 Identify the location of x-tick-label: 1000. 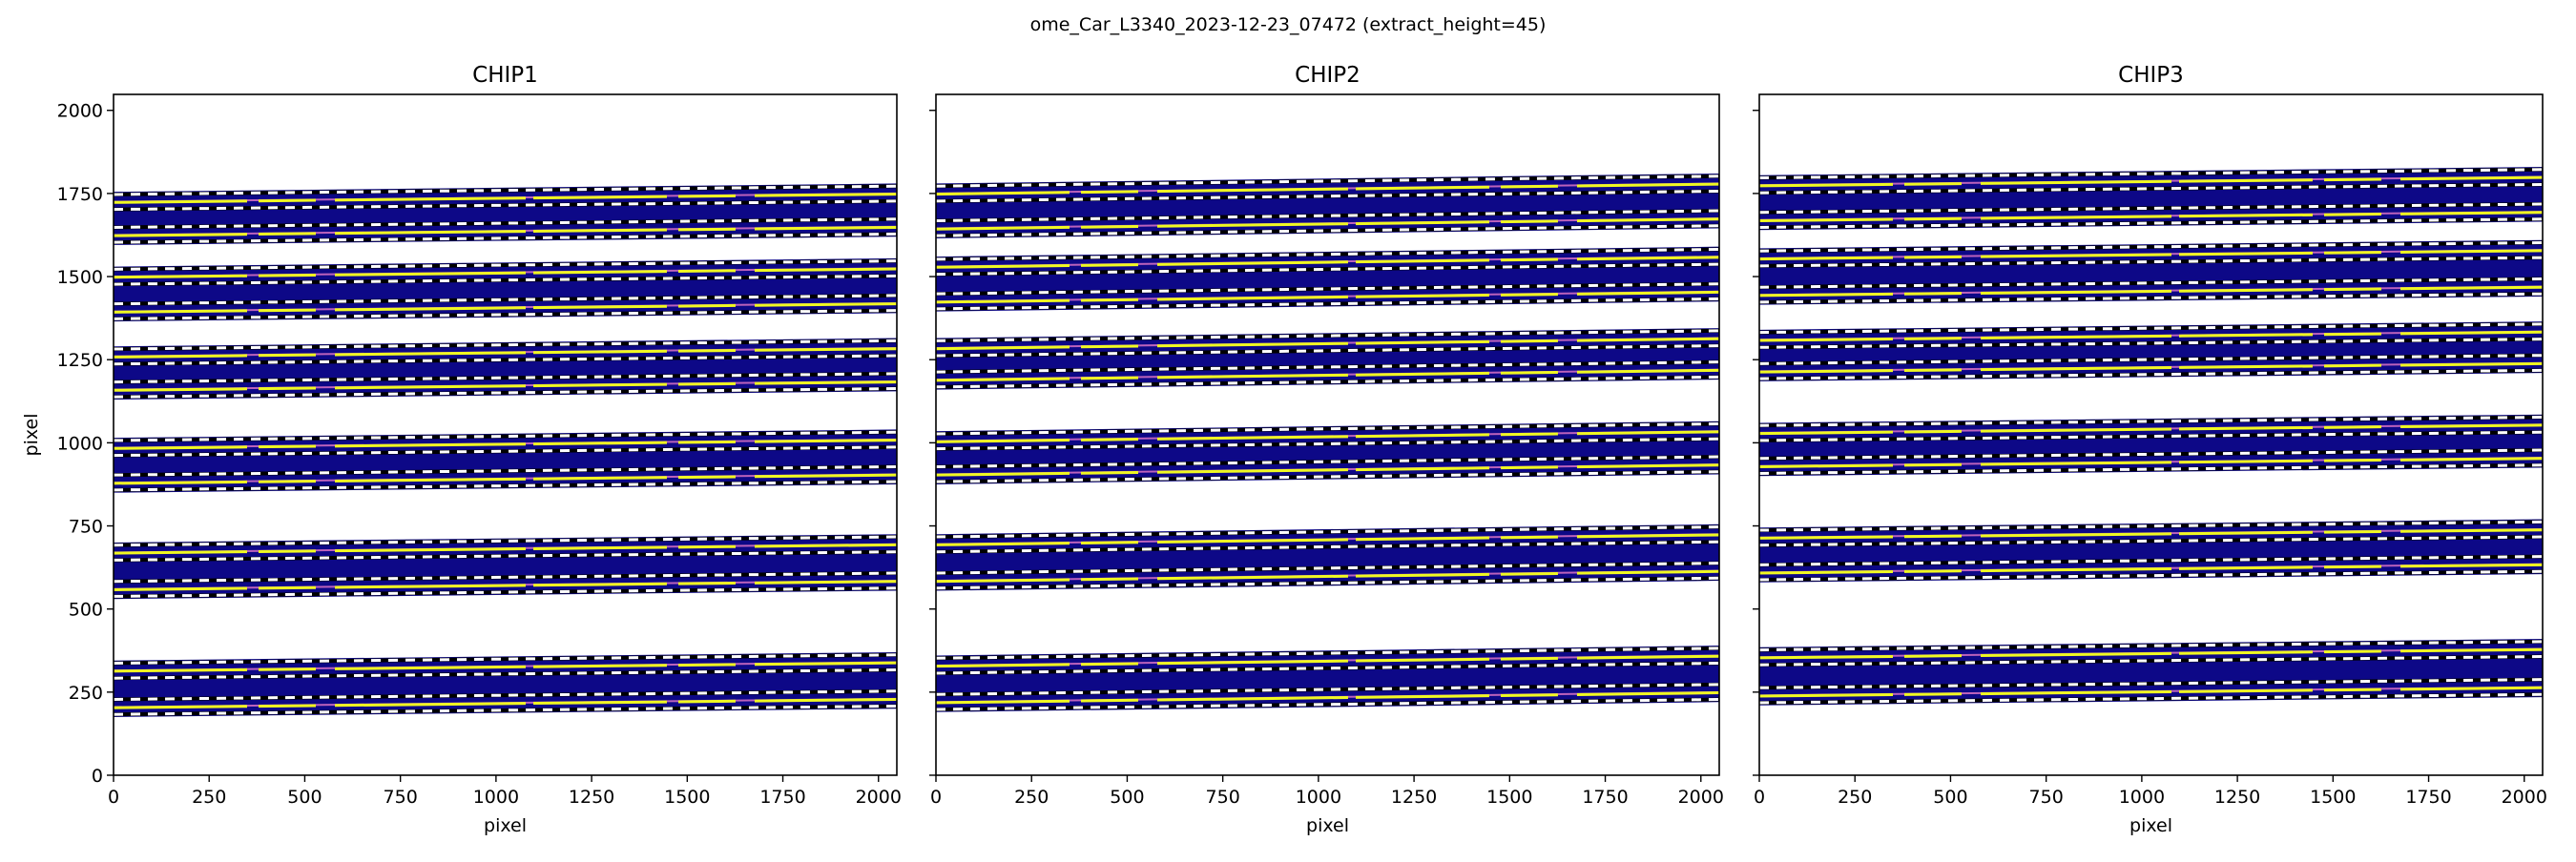
(496, 797).